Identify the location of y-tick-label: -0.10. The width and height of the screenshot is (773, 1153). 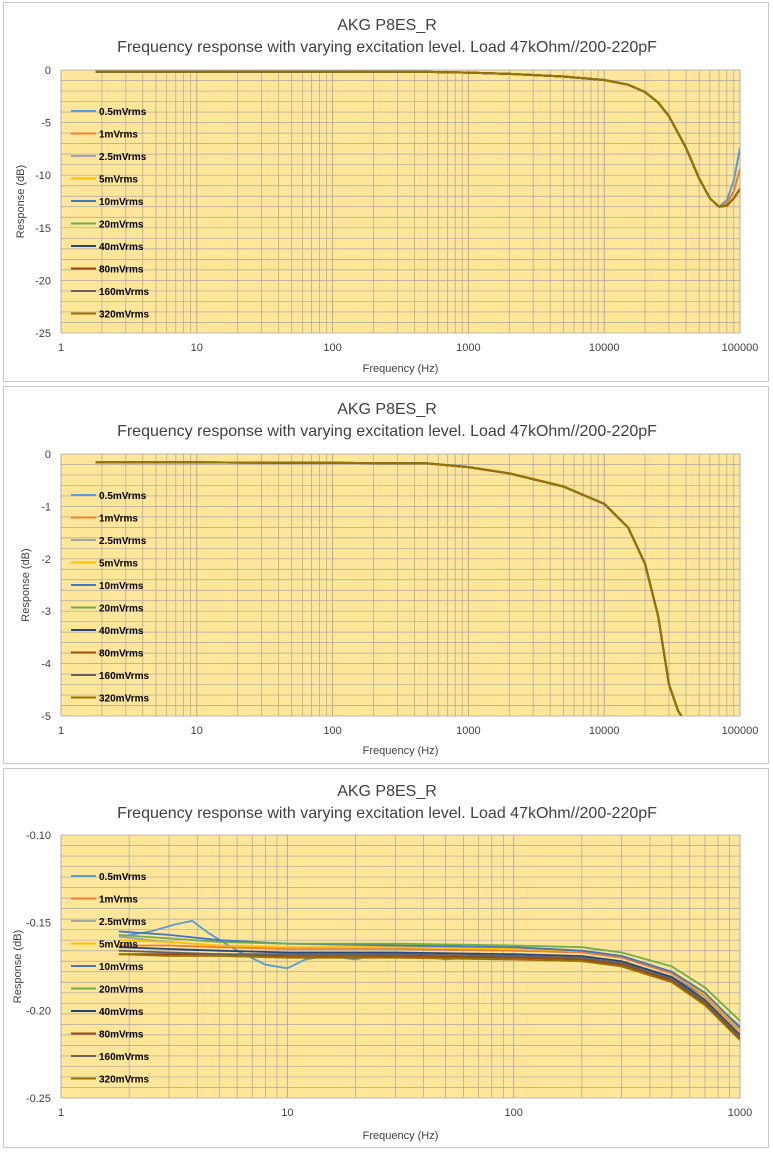
(38, 836).